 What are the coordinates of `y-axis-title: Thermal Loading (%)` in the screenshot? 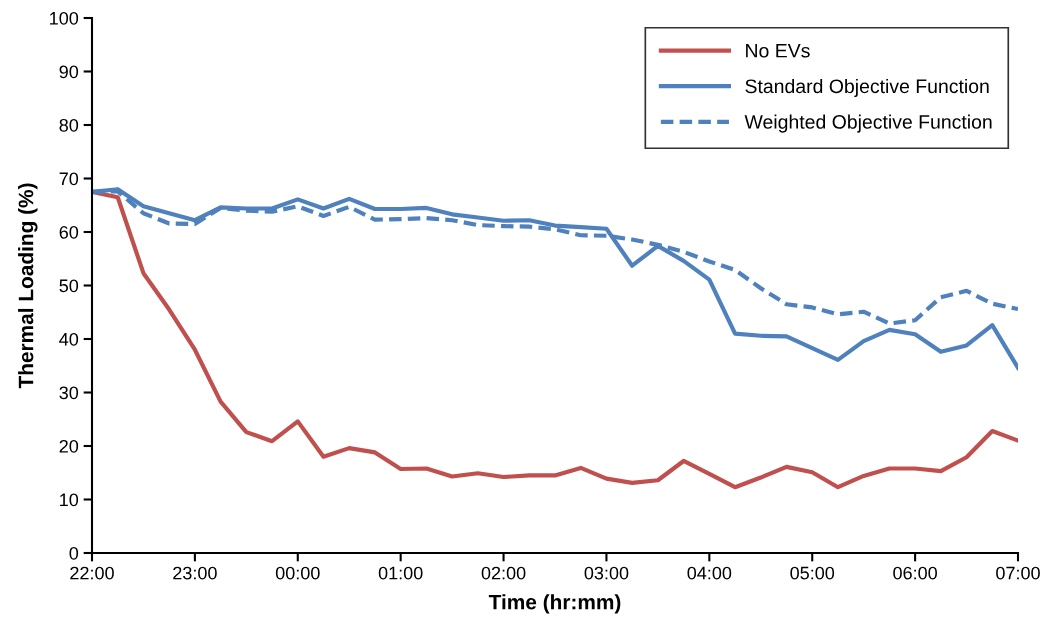 It's located at (28, 286).